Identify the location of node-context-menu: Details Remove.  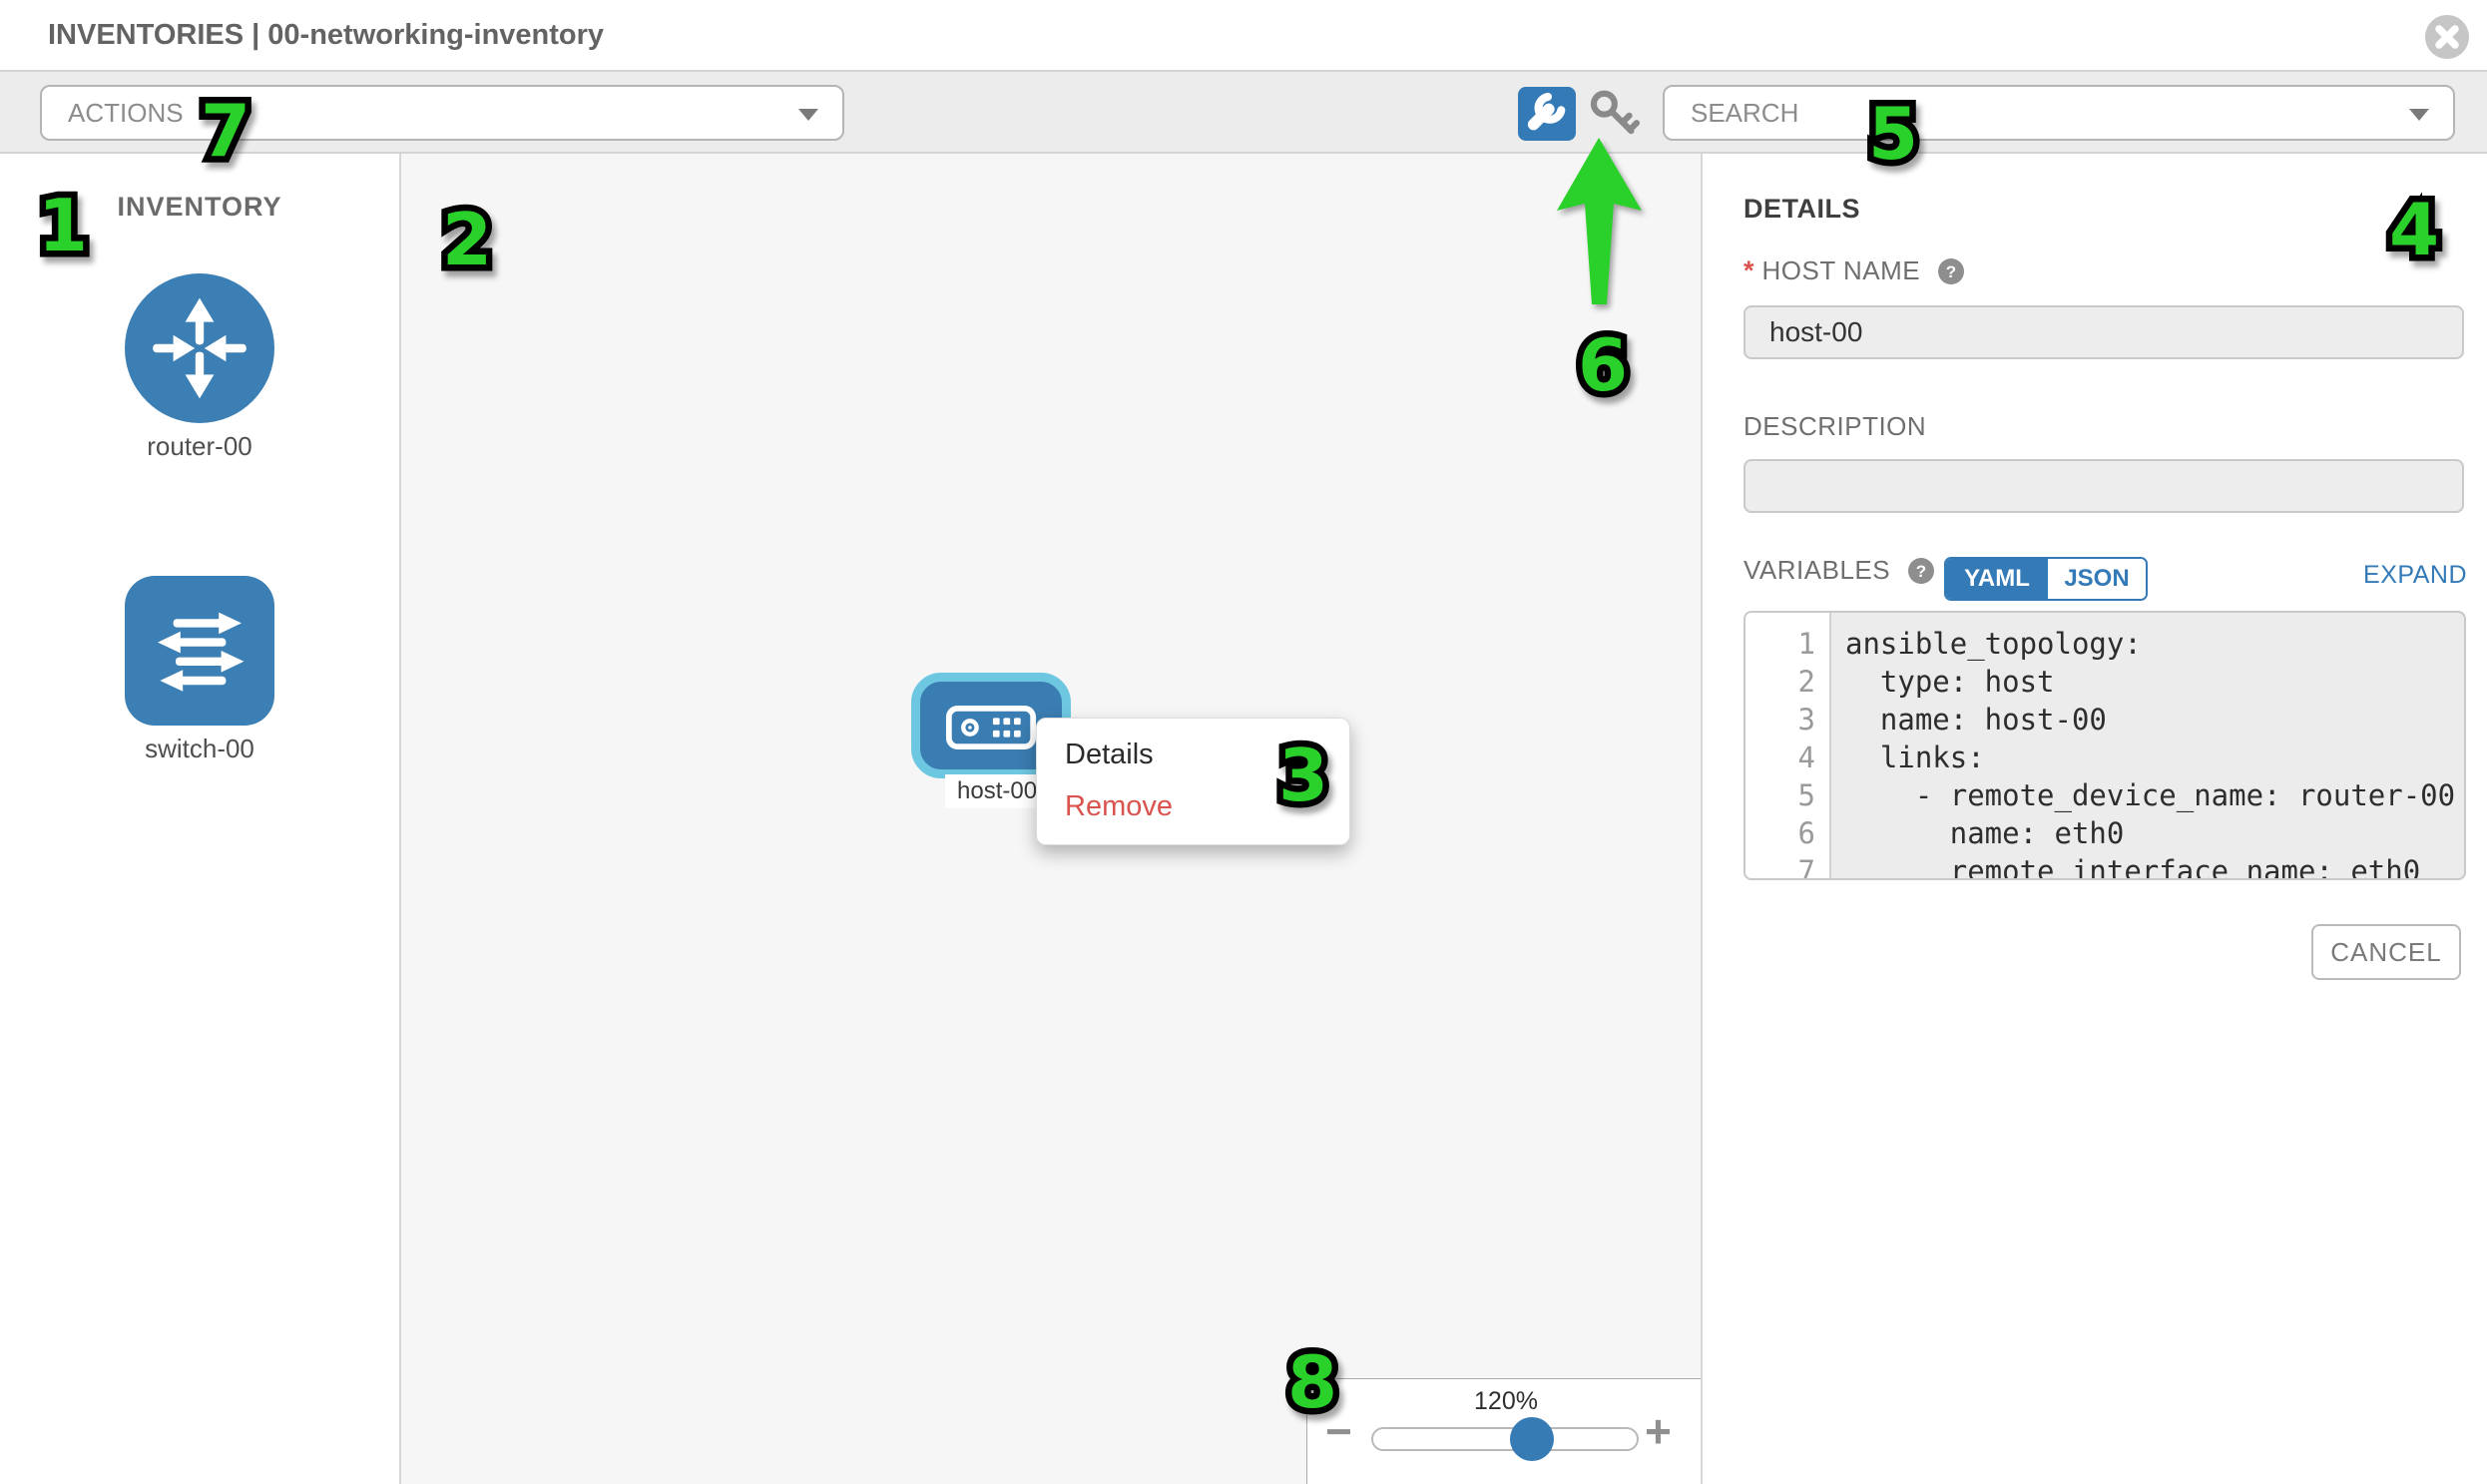
(1193, 781).